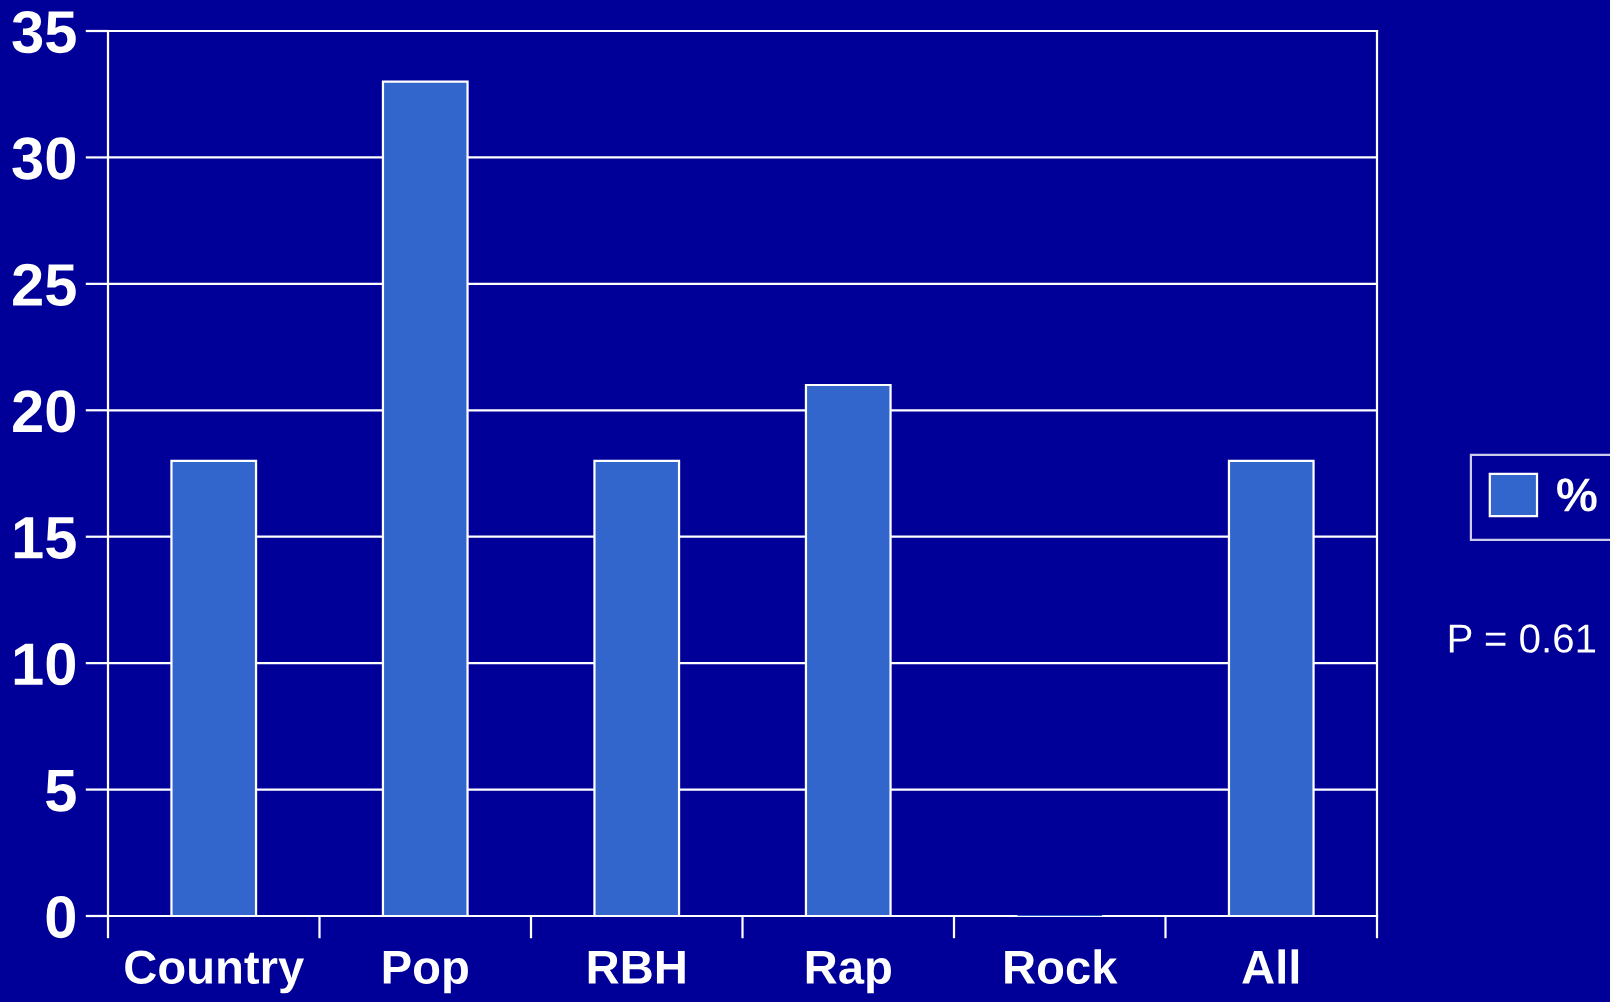  What do you see at coordinates (44, 285) in the screenshot?
I see `y-tick-label: 25` at bounding box center [44, 285].